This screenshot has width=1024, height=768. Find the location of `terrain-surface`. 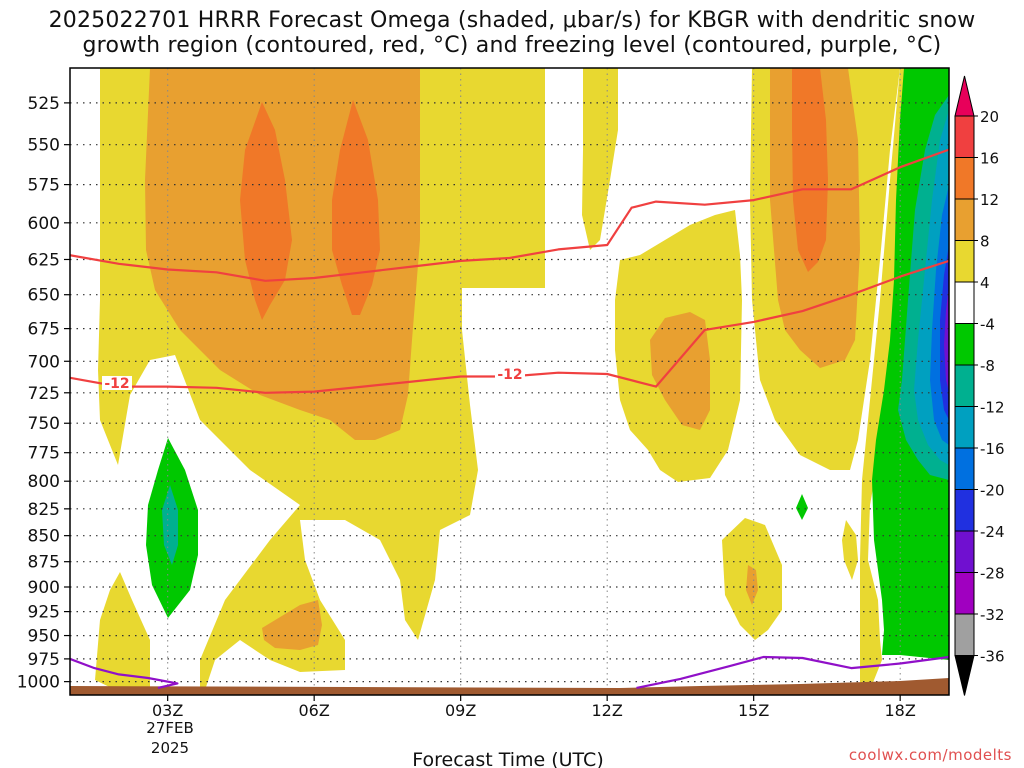

terrain-surface is located at coordinates (509, 686).